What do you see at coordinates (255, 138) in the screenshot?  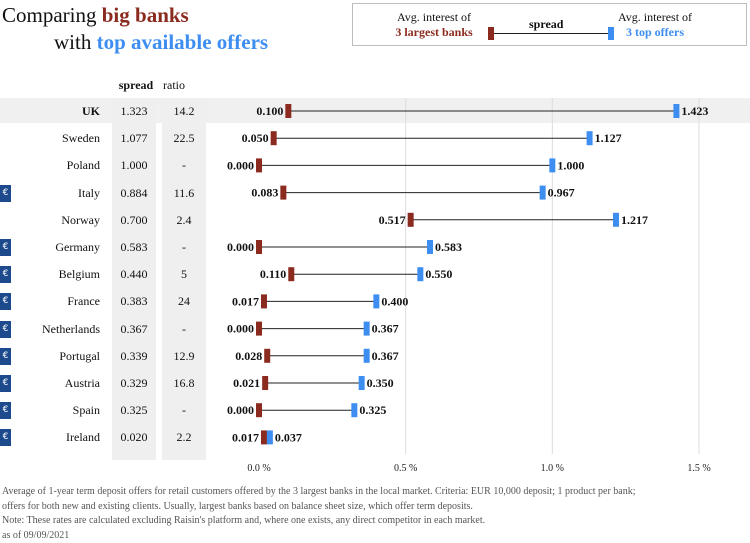 I see `big-banks-value-label: 0.050` at bounding box center [255, 138].